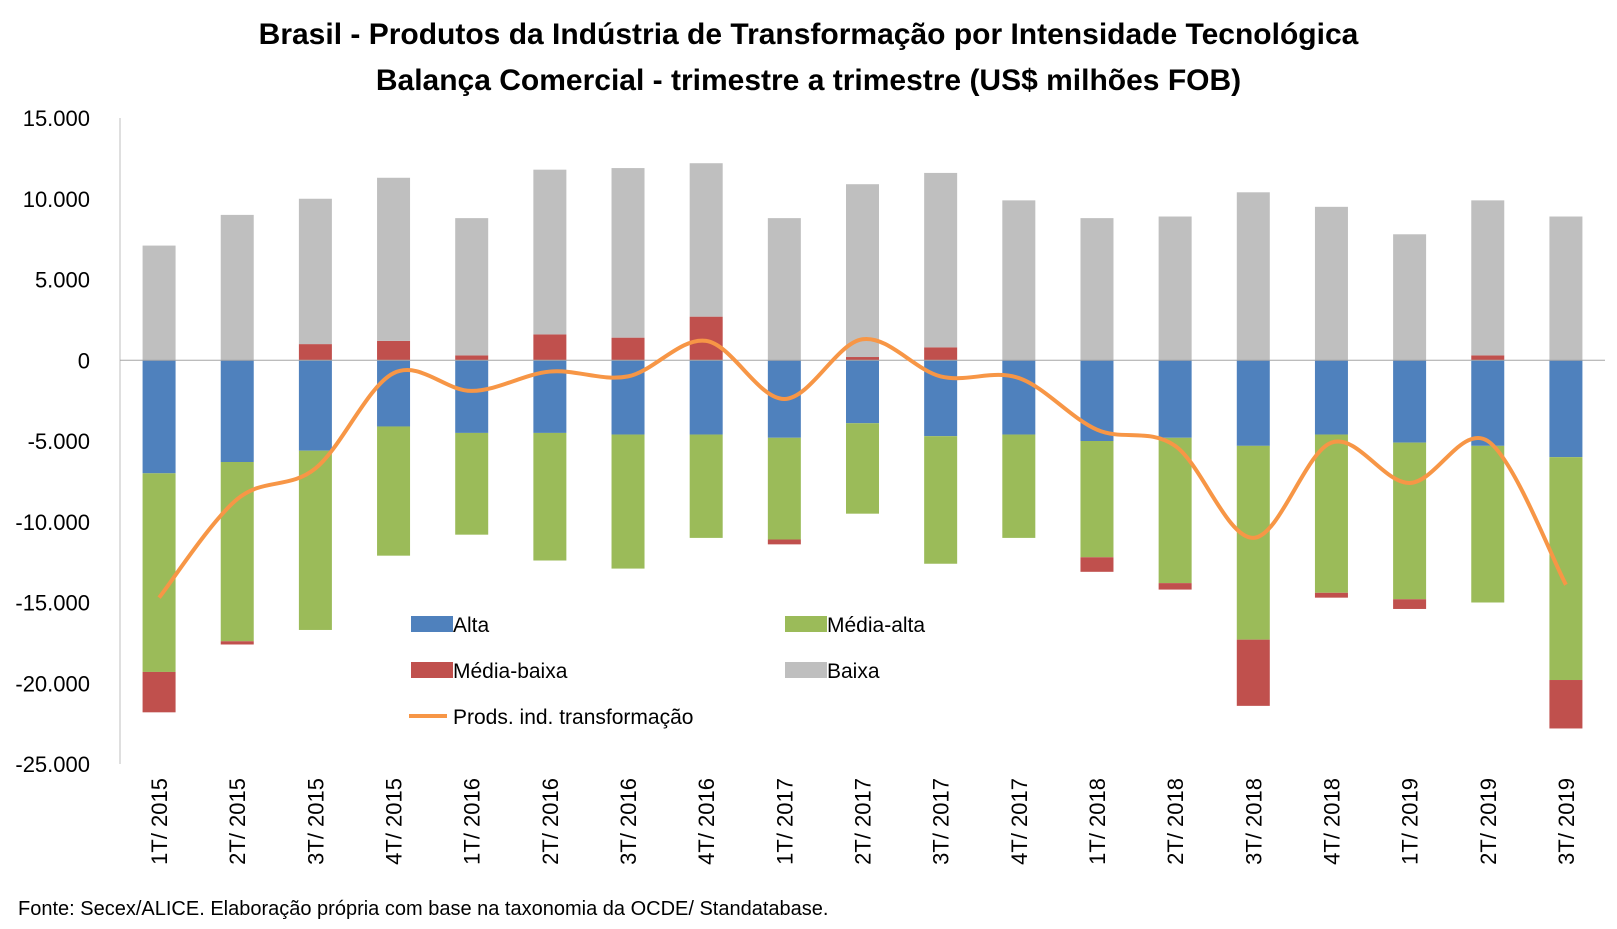  Describe the element at coordinates (1175, 821) in the screenshot. I see `x-tick-label: 2T/ 2018` at that location.